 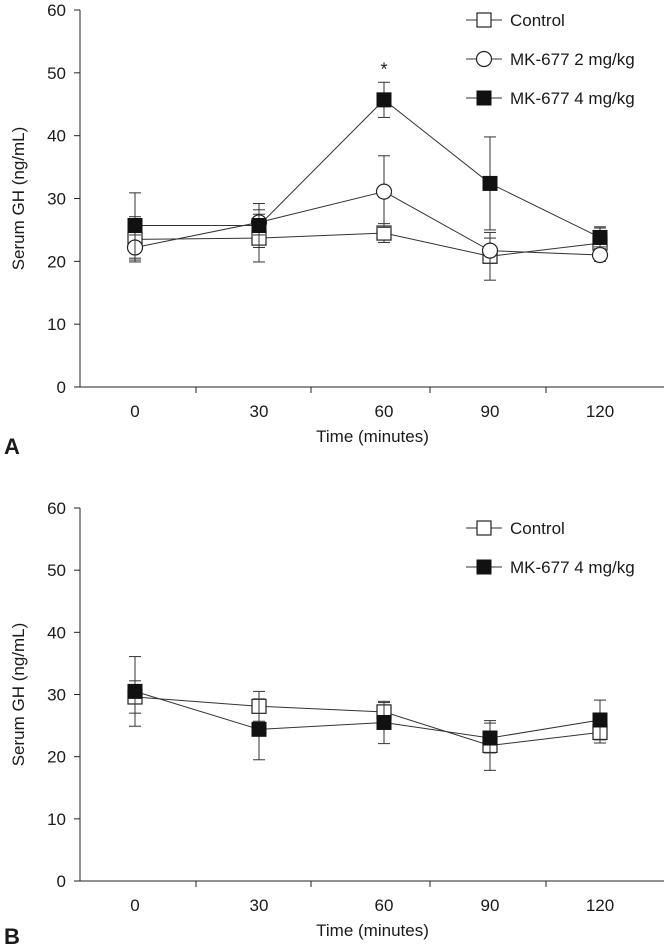 What do you see at coordinates (12, 446) in the screenshot?
I see `panel-label: A` at bounding box center [12, 446].